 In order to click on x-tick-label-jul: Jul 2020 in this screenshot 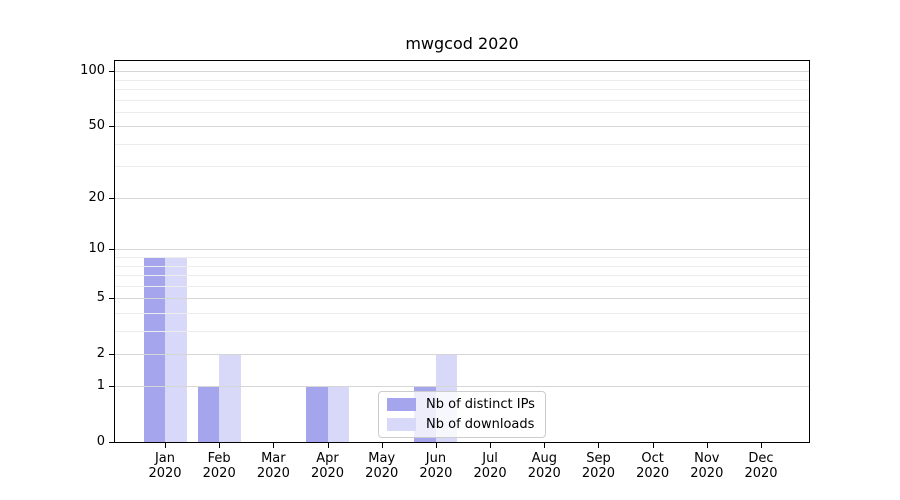, I will do `click(490, 466)`.